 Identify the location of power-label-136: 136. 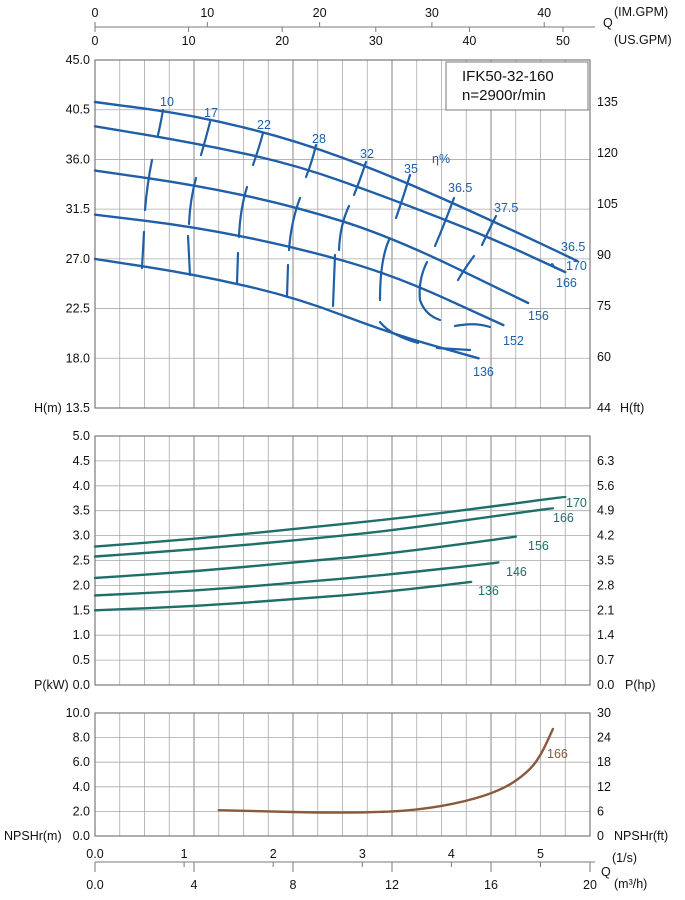
(488, 591).